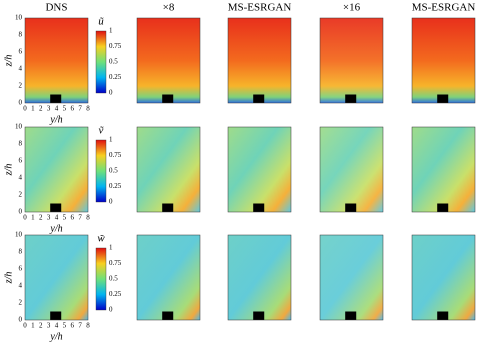 The height and width of the screenshot is (350, 479). What do you see at coordinates (102, 131) in the screenshot?
I see `colorbar-title: ṽ` at bounding box center [102, 131].